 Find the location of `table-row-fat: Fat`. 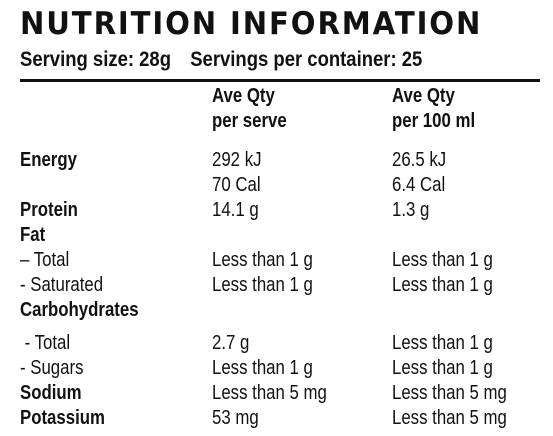

table-row-fat: Fat is located at coordinates (285, 235).